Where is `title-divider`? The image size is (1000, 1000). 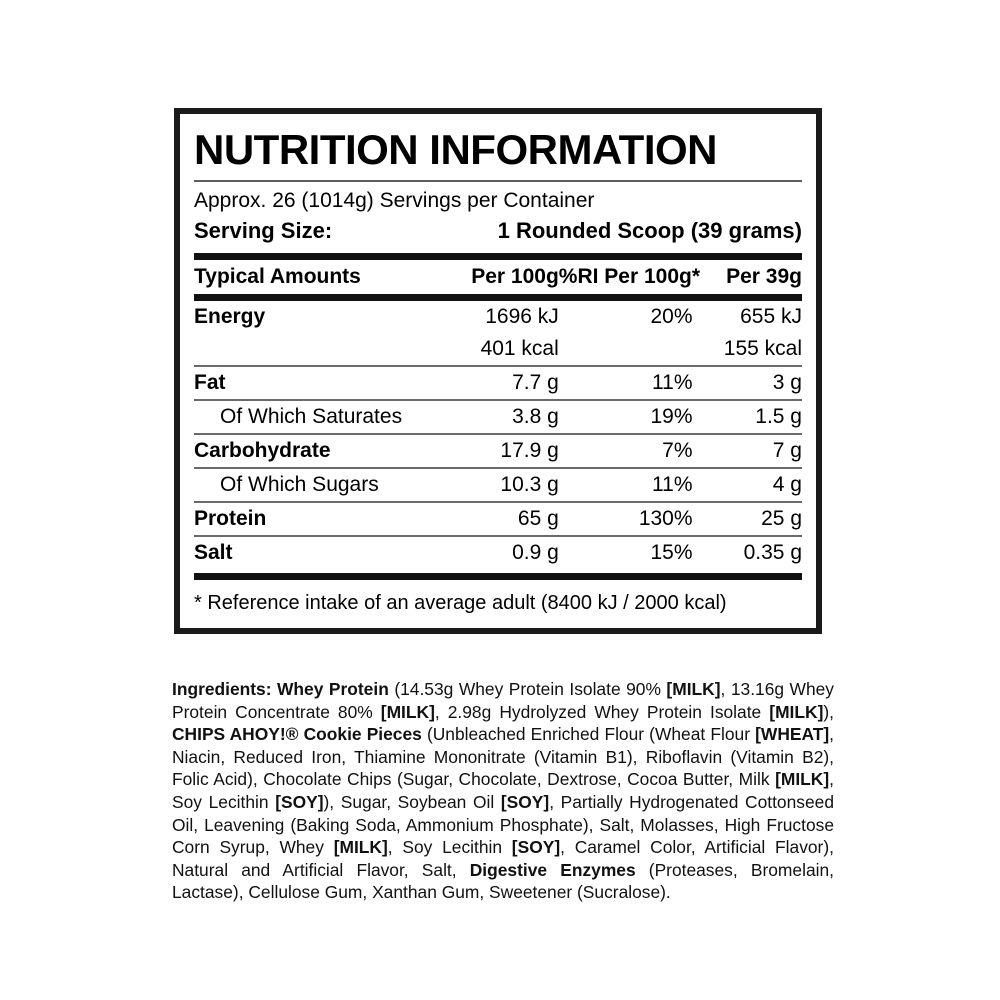
title-divider is located at coordinates (498, 181).